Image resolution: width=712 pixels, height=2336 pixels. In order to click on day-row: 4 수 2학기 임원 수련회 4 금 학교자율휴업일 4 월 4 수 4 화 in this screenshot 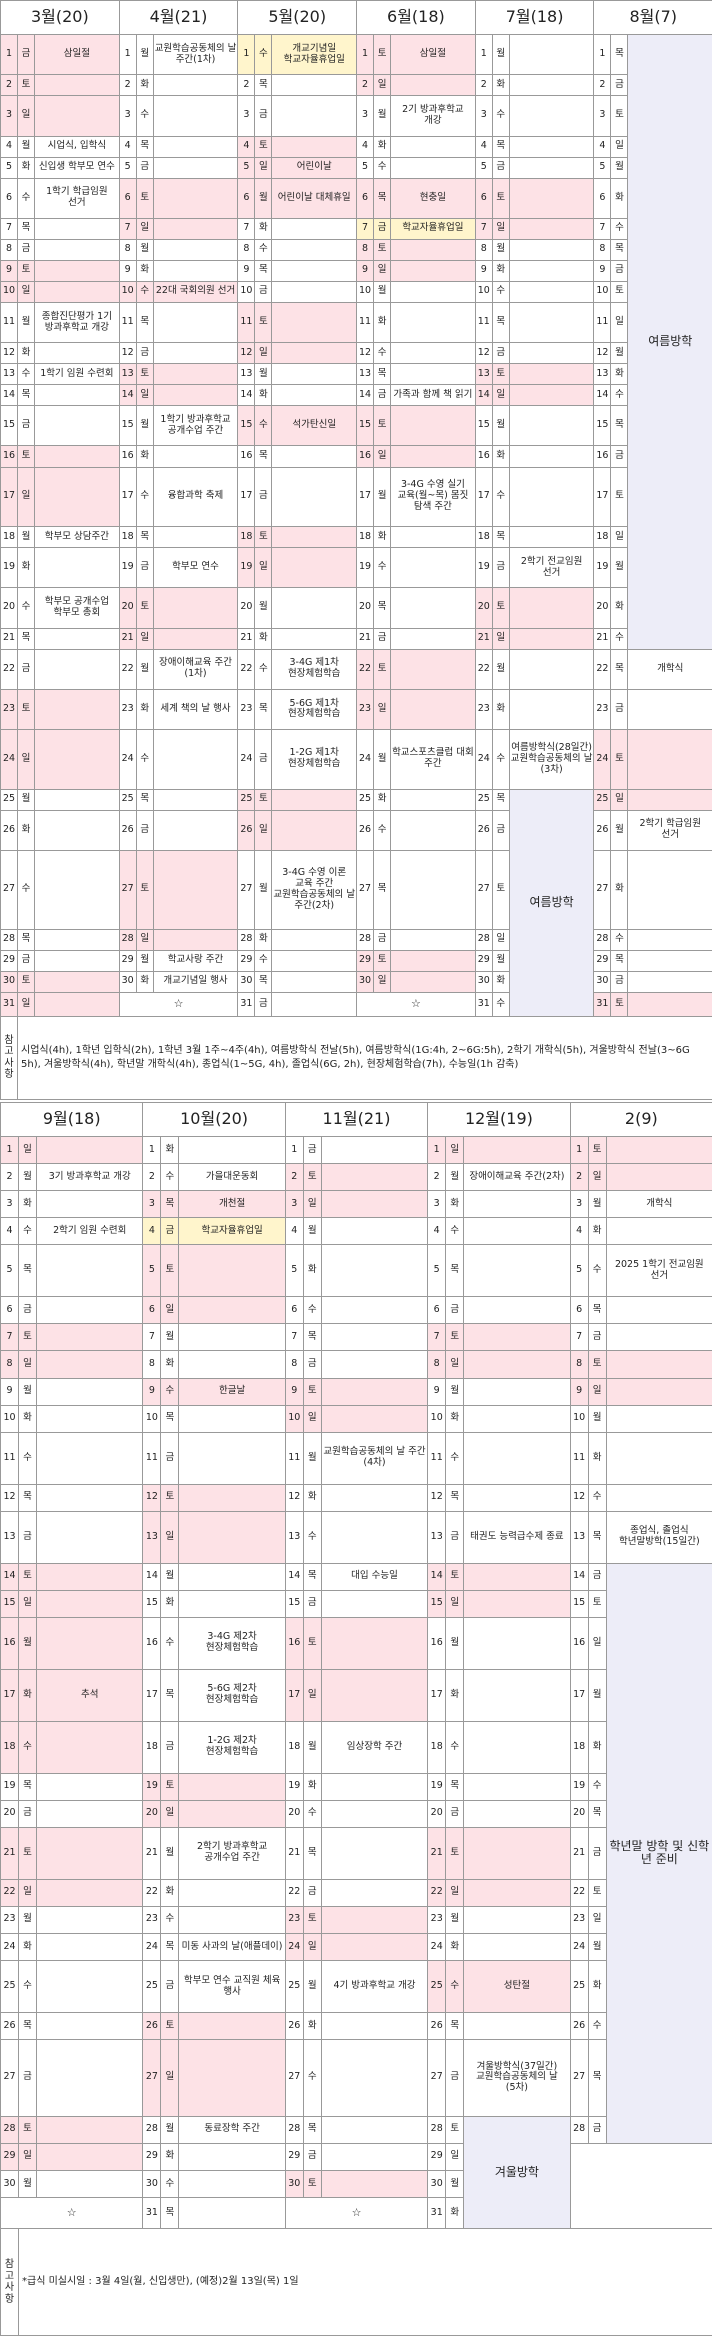, I will do `click(356, 1231)`.